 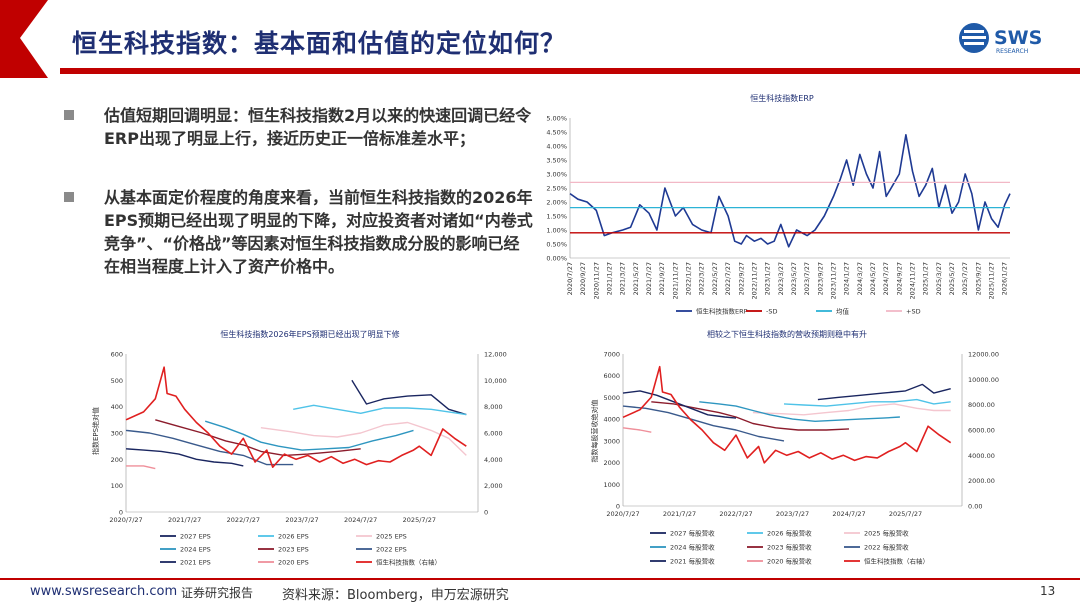 I want to click on y-tick-label: 2.50%, so click(x=556, y=189).